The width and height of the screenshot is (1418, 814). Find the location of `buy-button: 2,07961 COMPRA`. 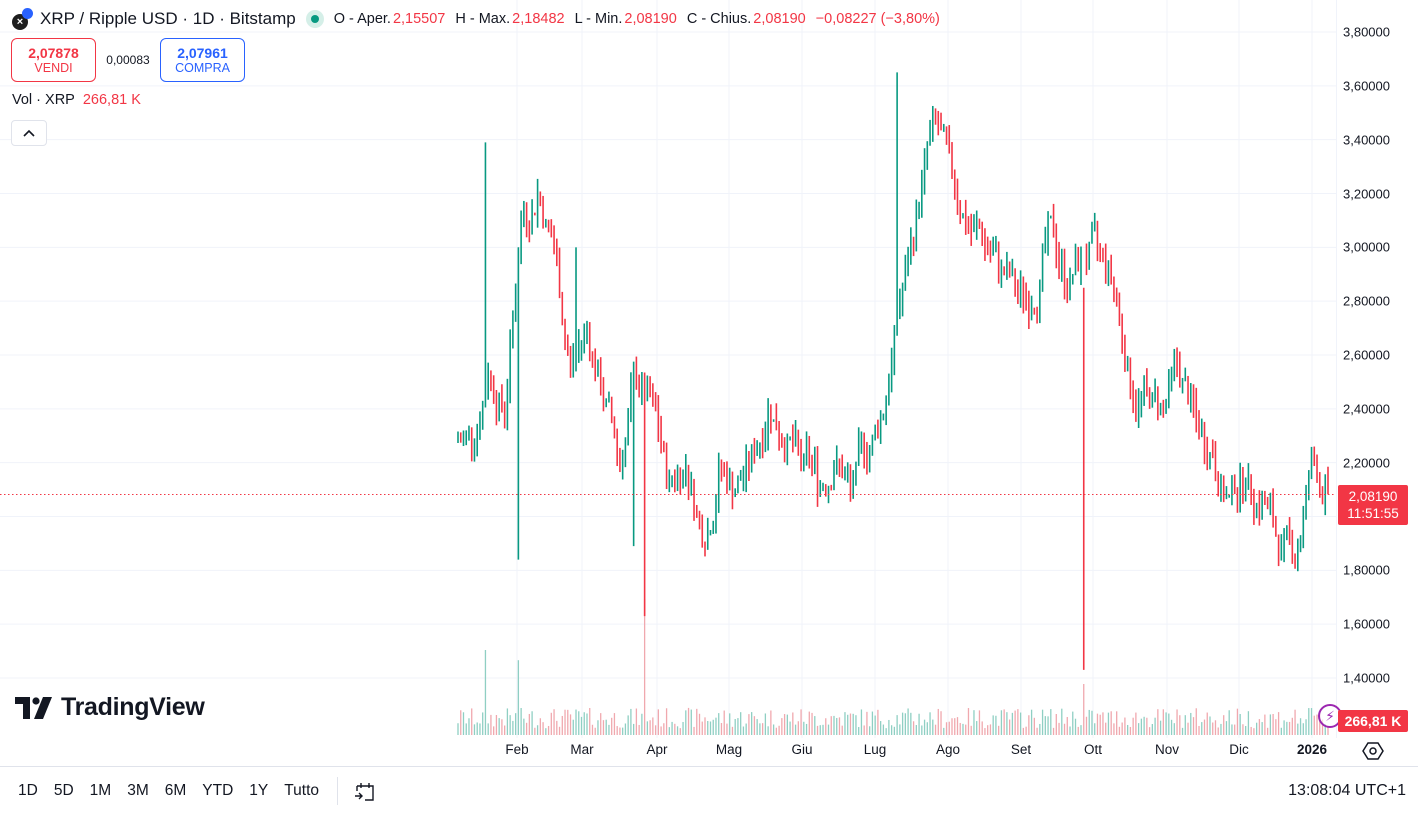

buy-button: 2,07961 COMPRA is located at coordinates (202, 60).